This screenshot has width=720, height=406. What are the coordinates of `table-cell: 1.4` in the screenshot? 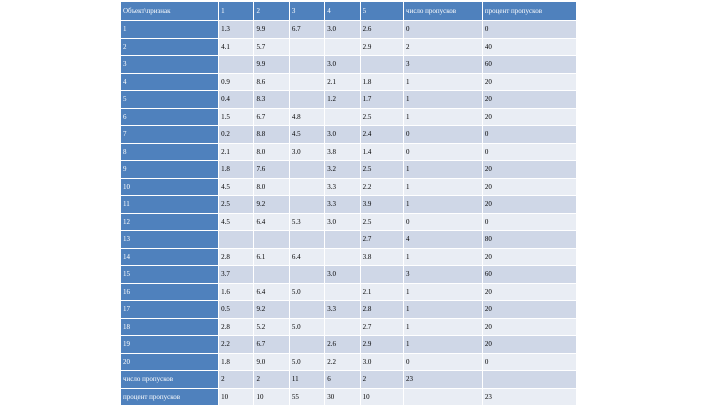 It's located at (382, 151).